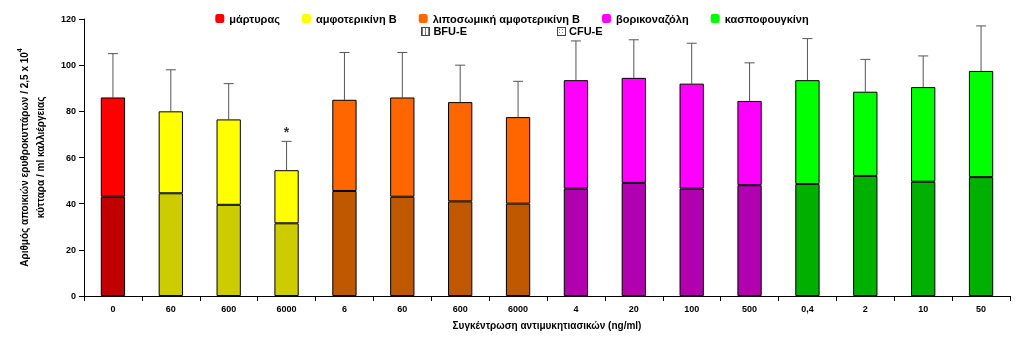 The width and height of the screenshot is (1024, 344). I want to click on y-tick-label: 120, so click(68, 19).